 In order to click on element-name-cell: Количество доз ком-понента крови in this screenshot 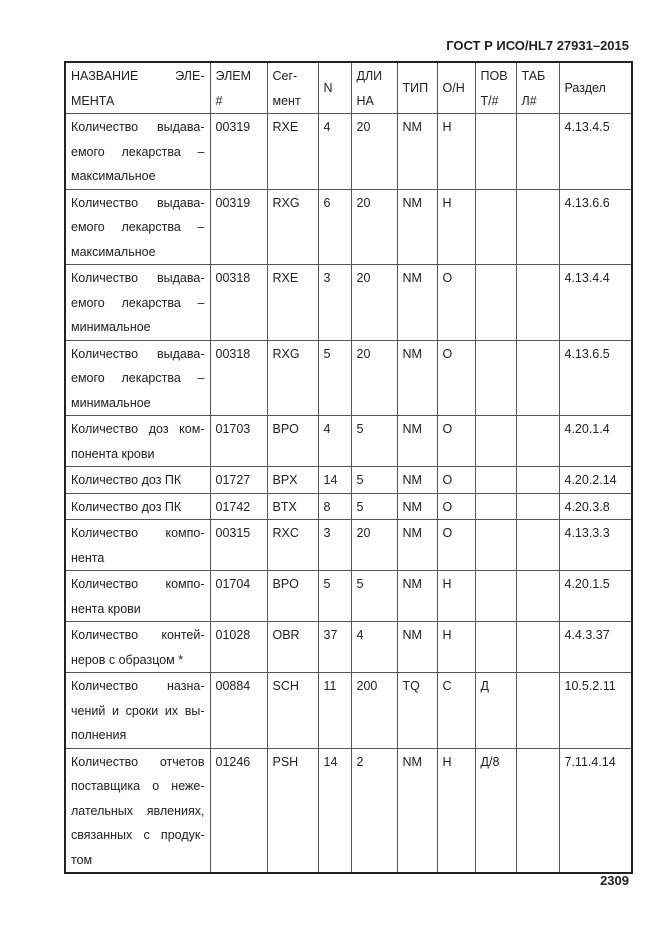, I will do `click(137, 441)`.